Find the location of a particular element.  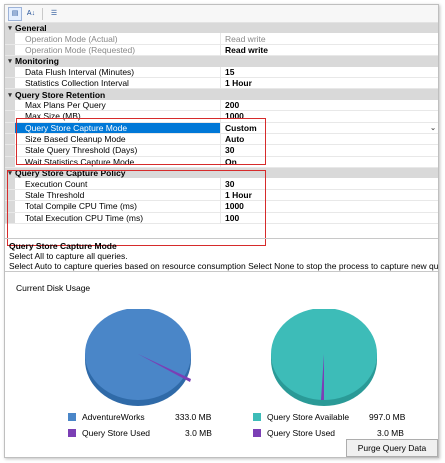

highlight-box-capture-mode is located at coordinates (141, 141).